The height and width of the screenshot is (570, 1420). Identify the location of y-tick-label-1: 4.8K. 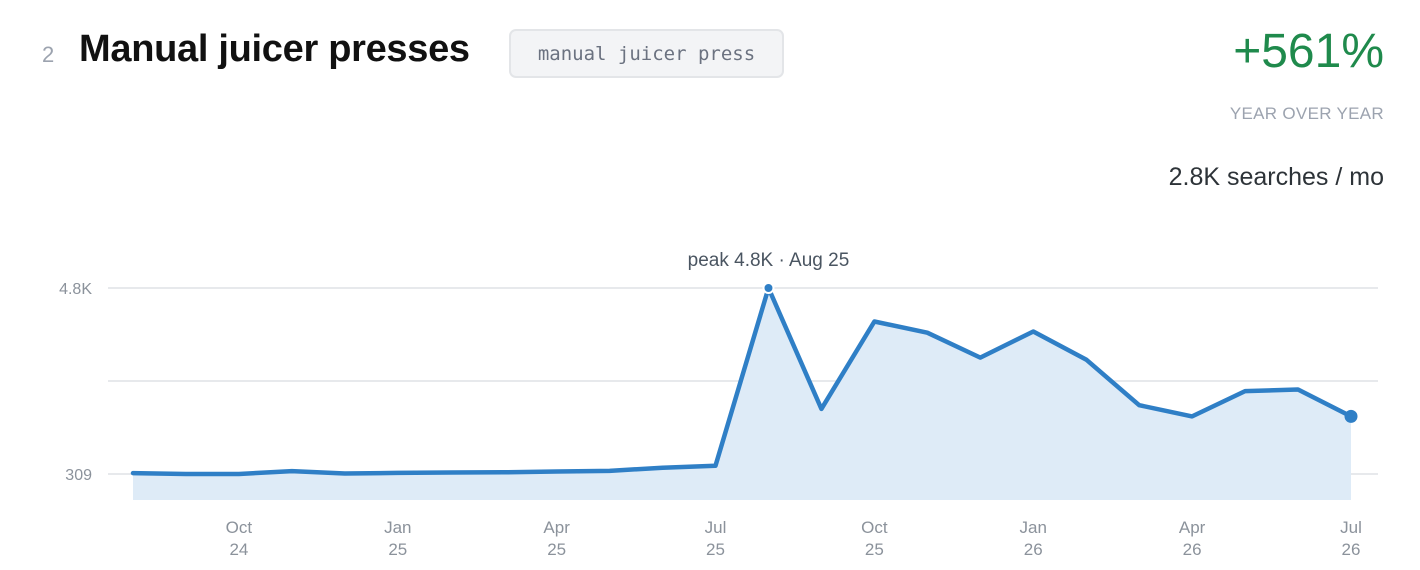
(75, 289).